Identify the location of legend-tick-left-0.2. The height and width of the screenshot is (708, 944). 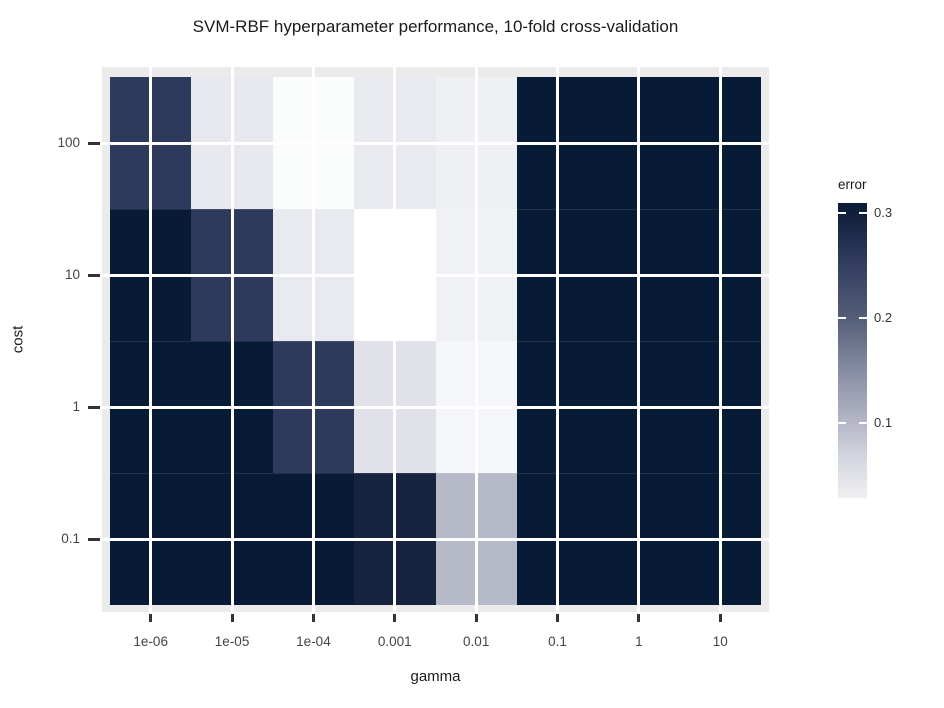
(842, 318).